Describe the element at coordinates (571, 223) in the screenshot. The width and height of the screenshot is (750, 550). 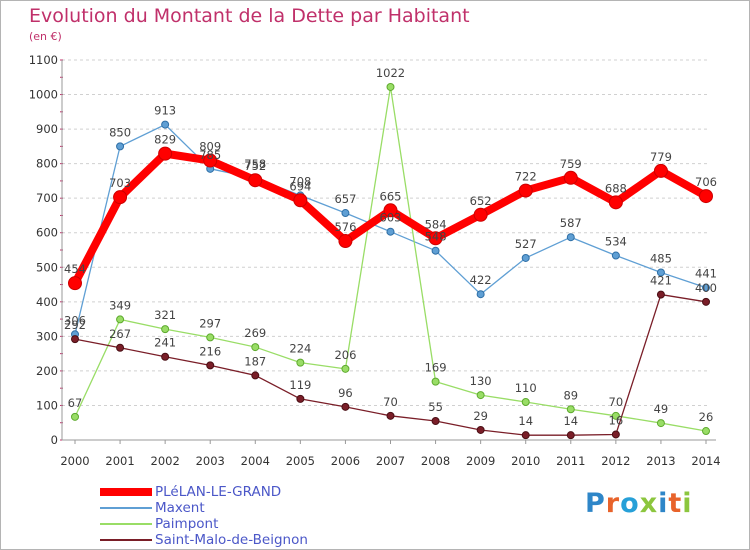
I see `data-label: 587` at that location.